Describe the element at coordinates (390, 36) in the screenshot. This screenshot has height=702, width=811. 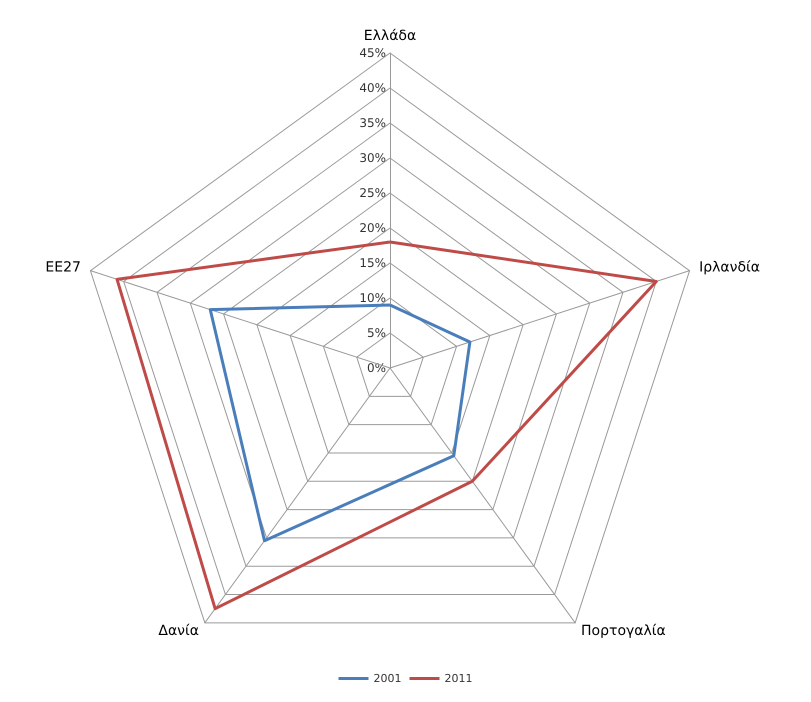
I see `spoke-label: Ελλάδα` at that location.